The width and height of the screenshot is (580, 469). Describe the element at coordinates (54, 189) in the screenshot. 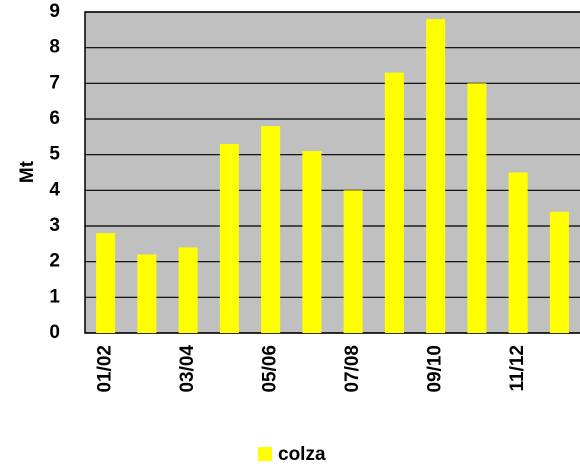

I see `y-tick-label: 4` at that location.